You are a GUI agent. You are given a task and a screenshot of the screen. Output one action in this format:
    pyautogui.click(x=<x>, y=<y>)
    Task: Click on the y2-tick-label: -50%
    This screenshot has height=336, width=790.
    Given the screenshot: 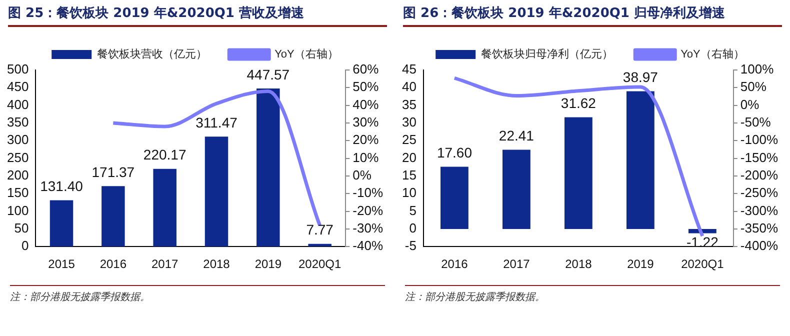 What is the action you would take?
    pyautogui.click(x=756, y=122)
    